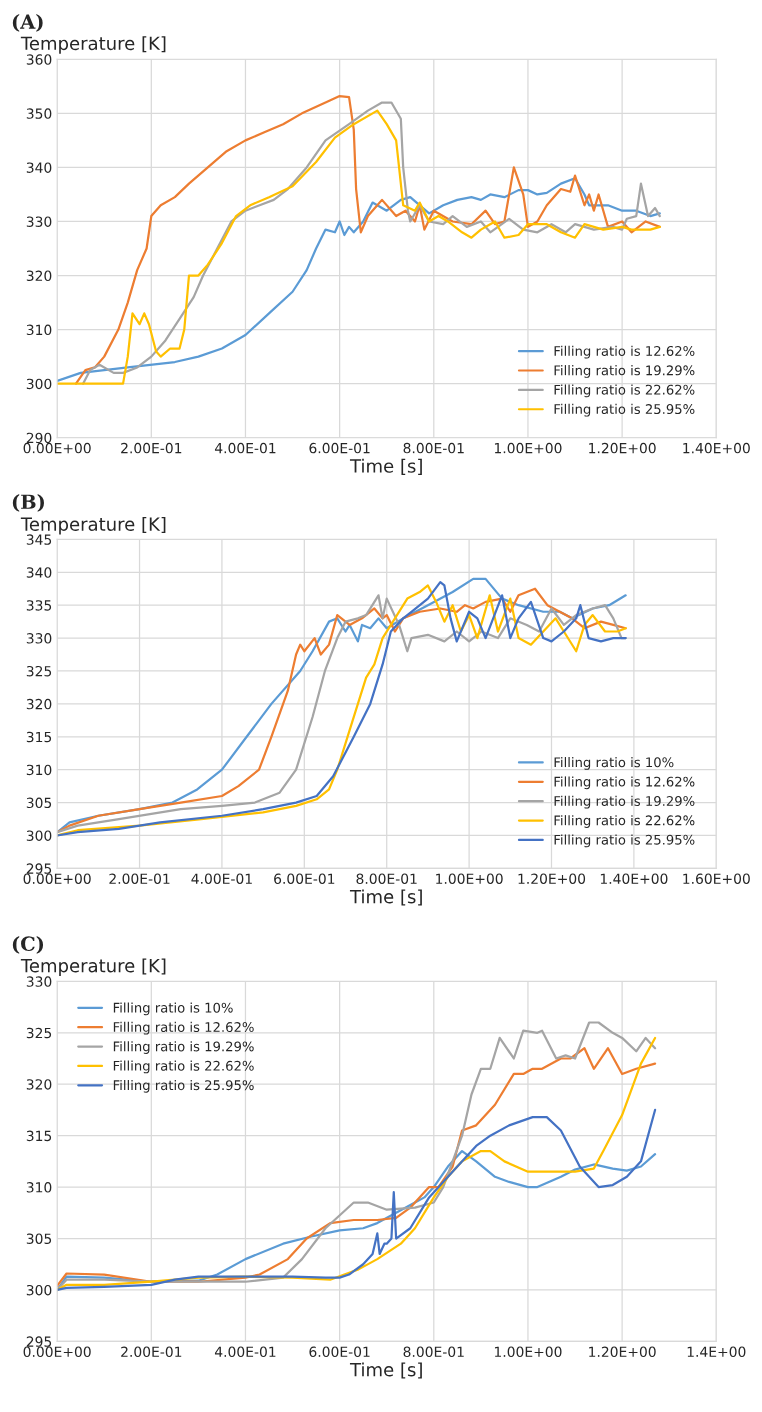  I want to click on x-tick-label: 1.60E+00, so click(716, 878).